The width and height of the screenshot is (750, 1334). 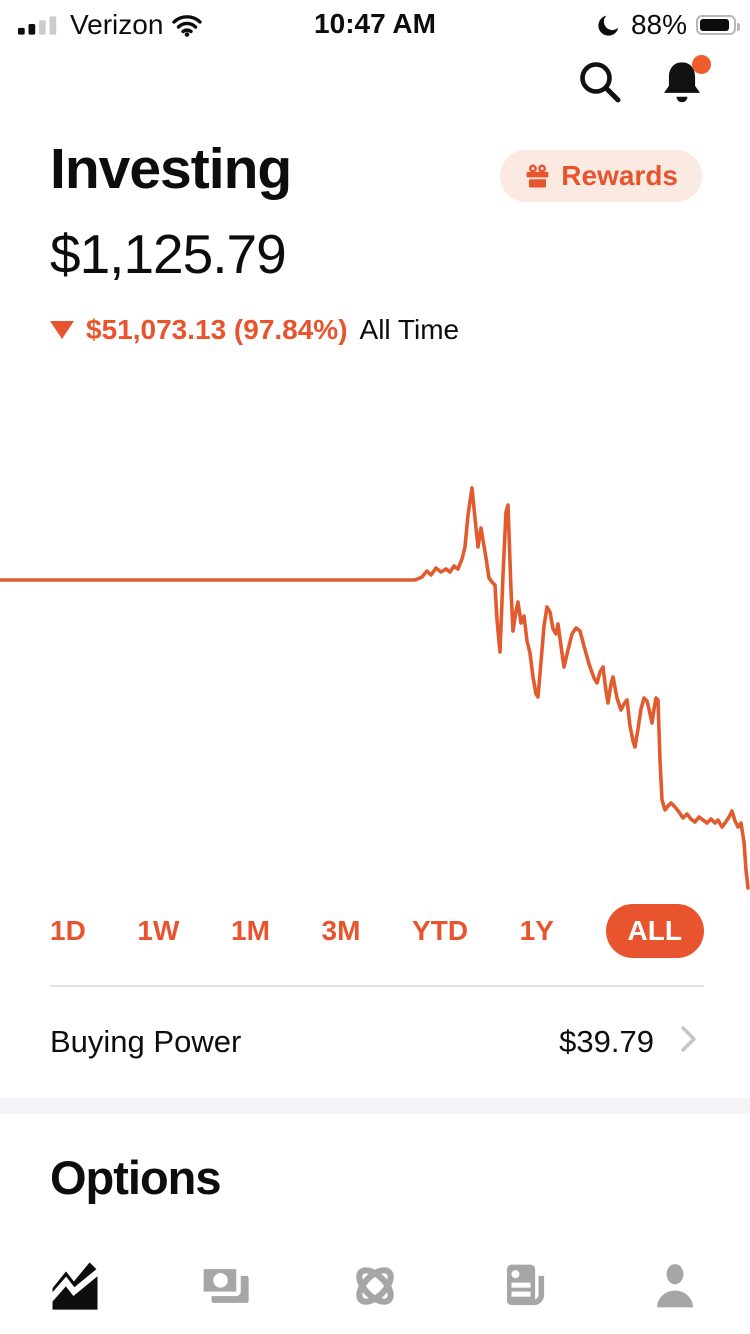 I want to click on buying-power-value: $39.79, so click(x=606, y=1041).